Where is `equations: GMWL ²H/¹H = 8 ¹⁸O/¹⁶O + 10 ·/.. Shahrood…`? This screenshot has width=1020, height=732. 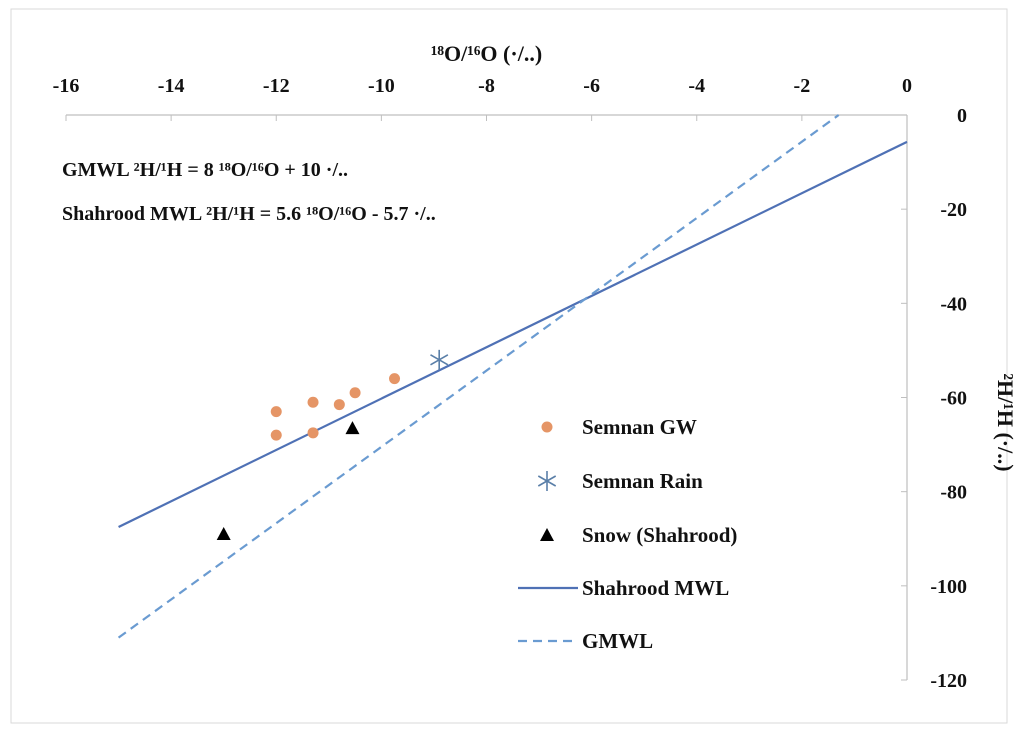
equations: GMWL ²H/¹H = 8 ¹⁸O/¹⁶O + 10 ·/.. Shahrood… is located at coordinates (249, 192).